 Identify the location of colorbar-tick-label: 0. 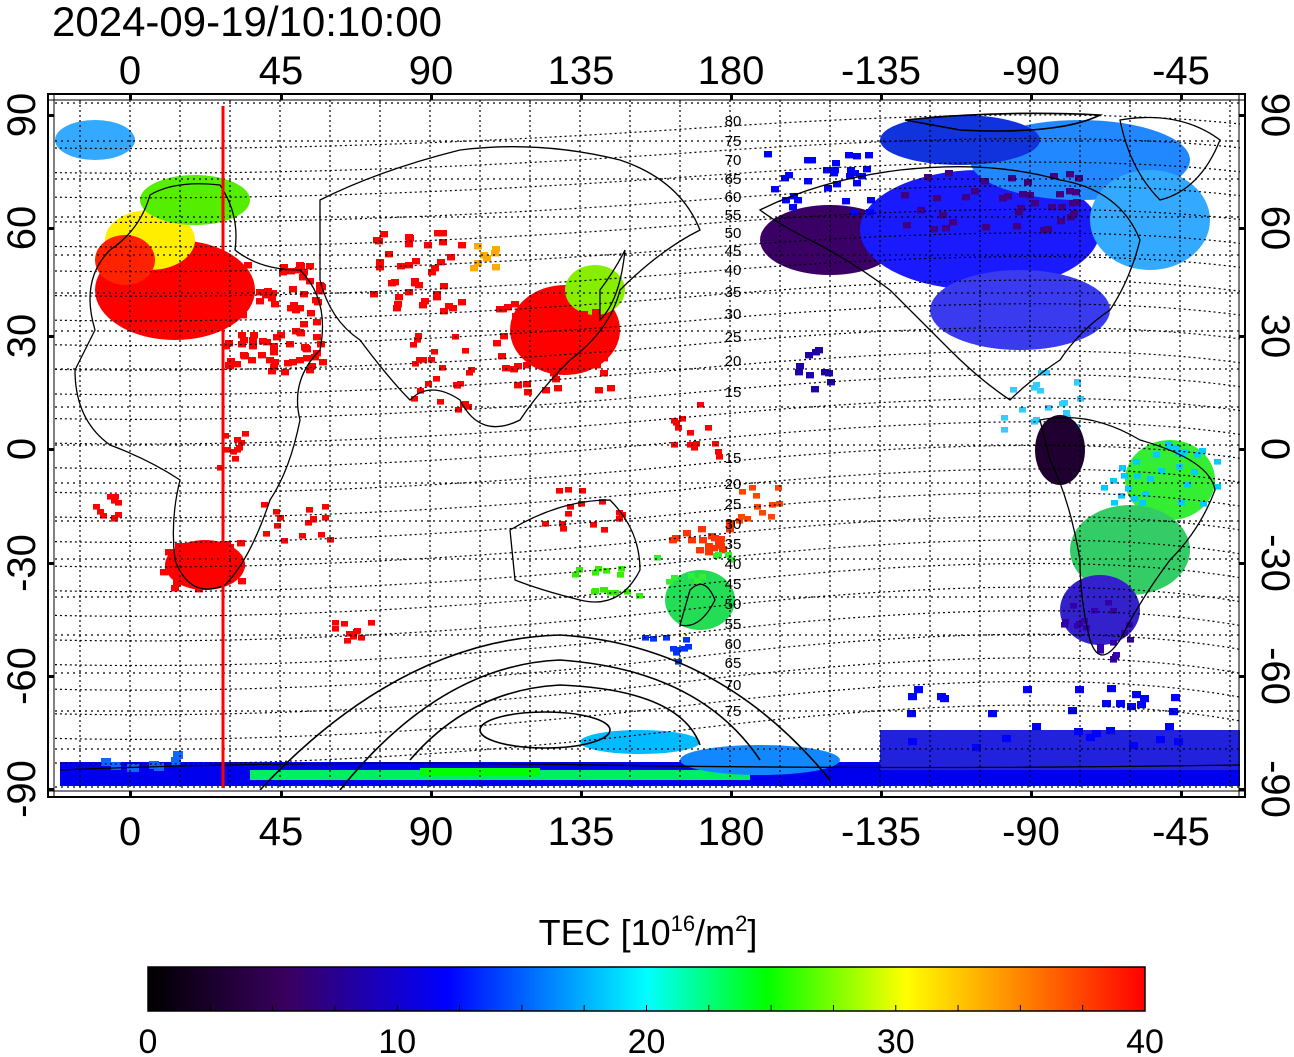
(148, 1040).